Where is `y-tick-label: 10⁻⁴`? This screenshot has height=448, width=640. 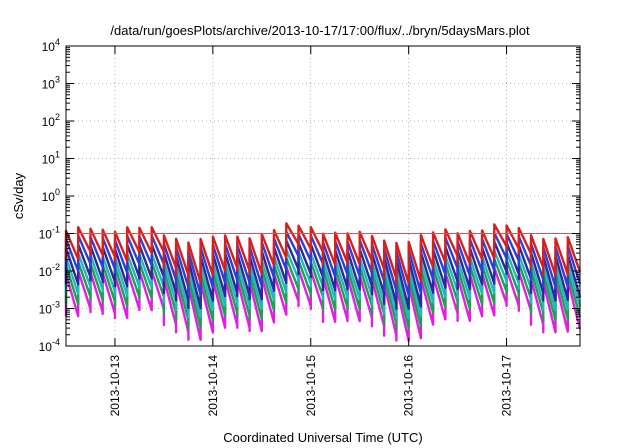
y-tick-label: 10⁻⁴ is located at coordinates (49, 345).